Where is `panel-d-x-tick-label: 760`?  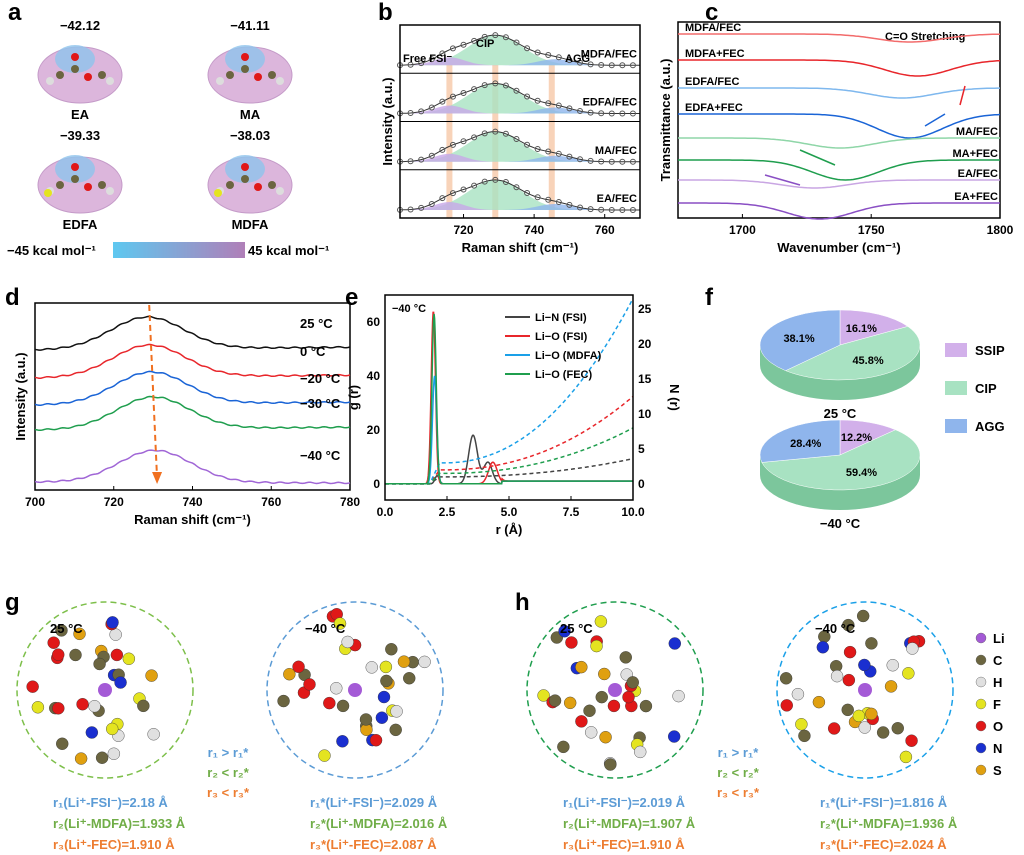 panel-d-x-tick-label: 760 is located at coordinates (271, 502).